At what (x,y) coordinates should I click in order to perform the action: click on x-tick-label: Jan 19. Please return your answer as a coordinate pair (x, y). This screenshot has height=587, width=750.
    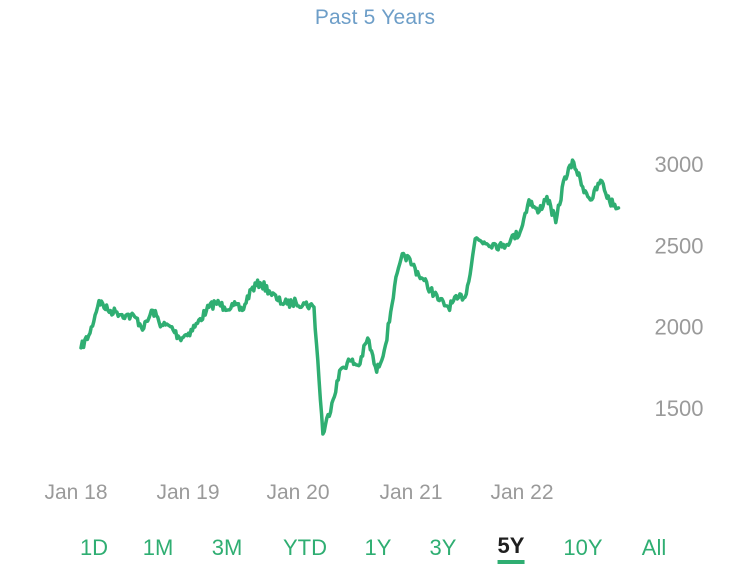
    Looking at the image, I should click on (187, 492).